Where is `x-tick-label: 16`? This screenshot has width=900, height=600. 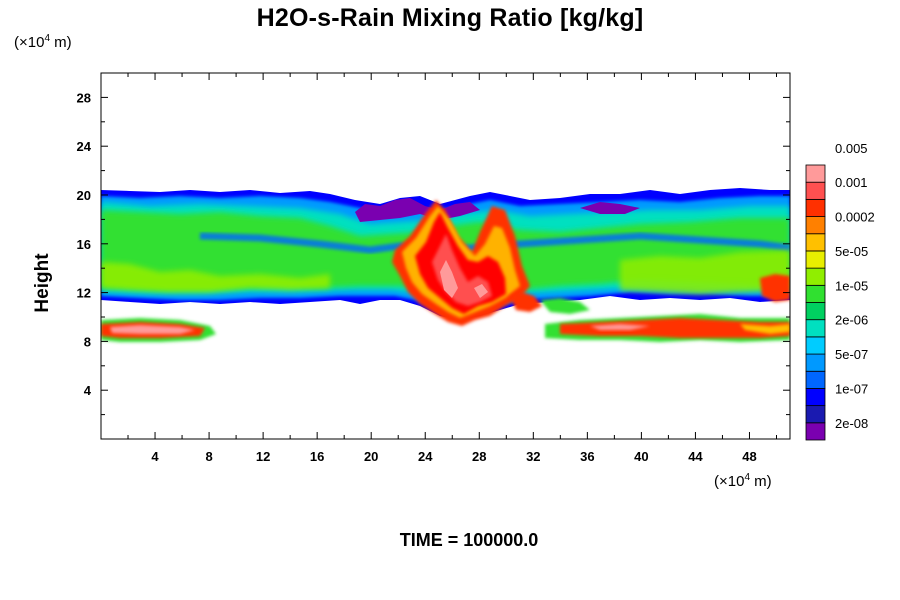 x-tick-label: 16 is located at coordinates (317, 456).